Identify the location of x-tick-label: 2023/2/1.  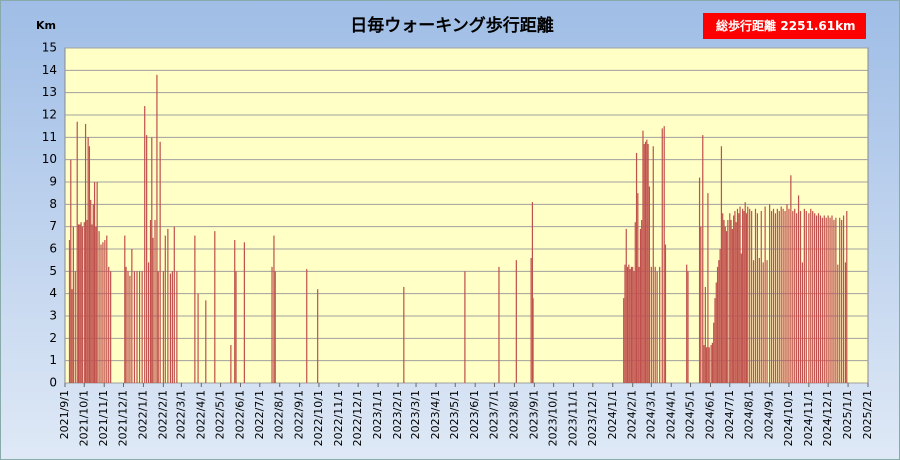
(397, 414).